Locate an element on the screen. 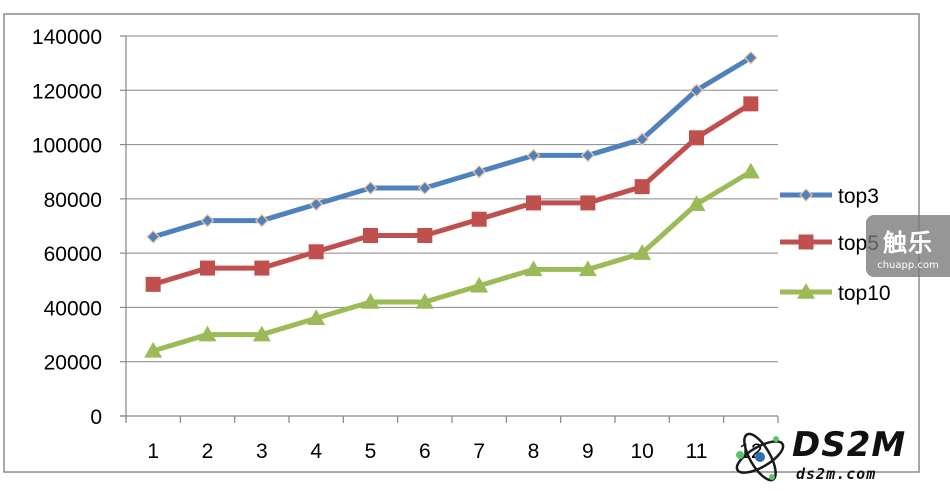 This screenshot has height=491, width=950. logo-name: DS2M is located at coordinates (849, 445).